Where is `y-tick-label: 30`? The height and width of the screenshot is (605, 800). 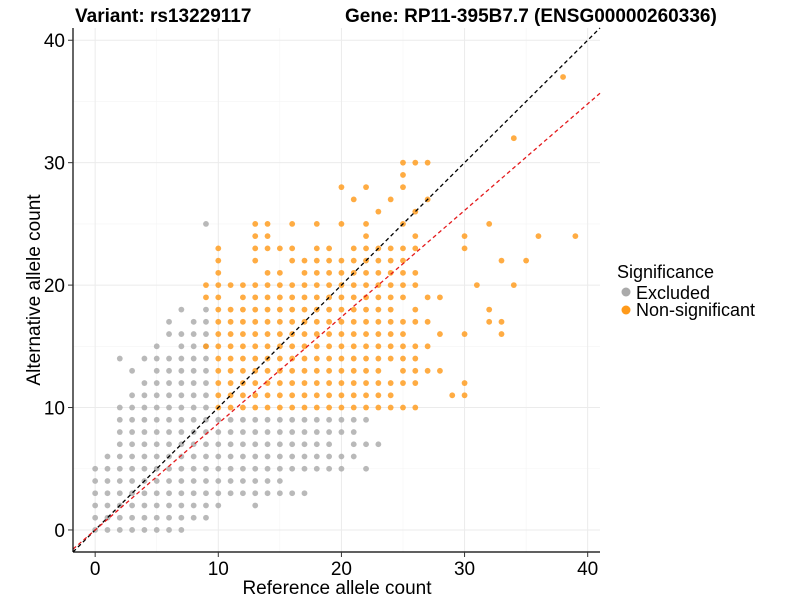
y-tick-label: 30 is located at coordinates (54, 164).